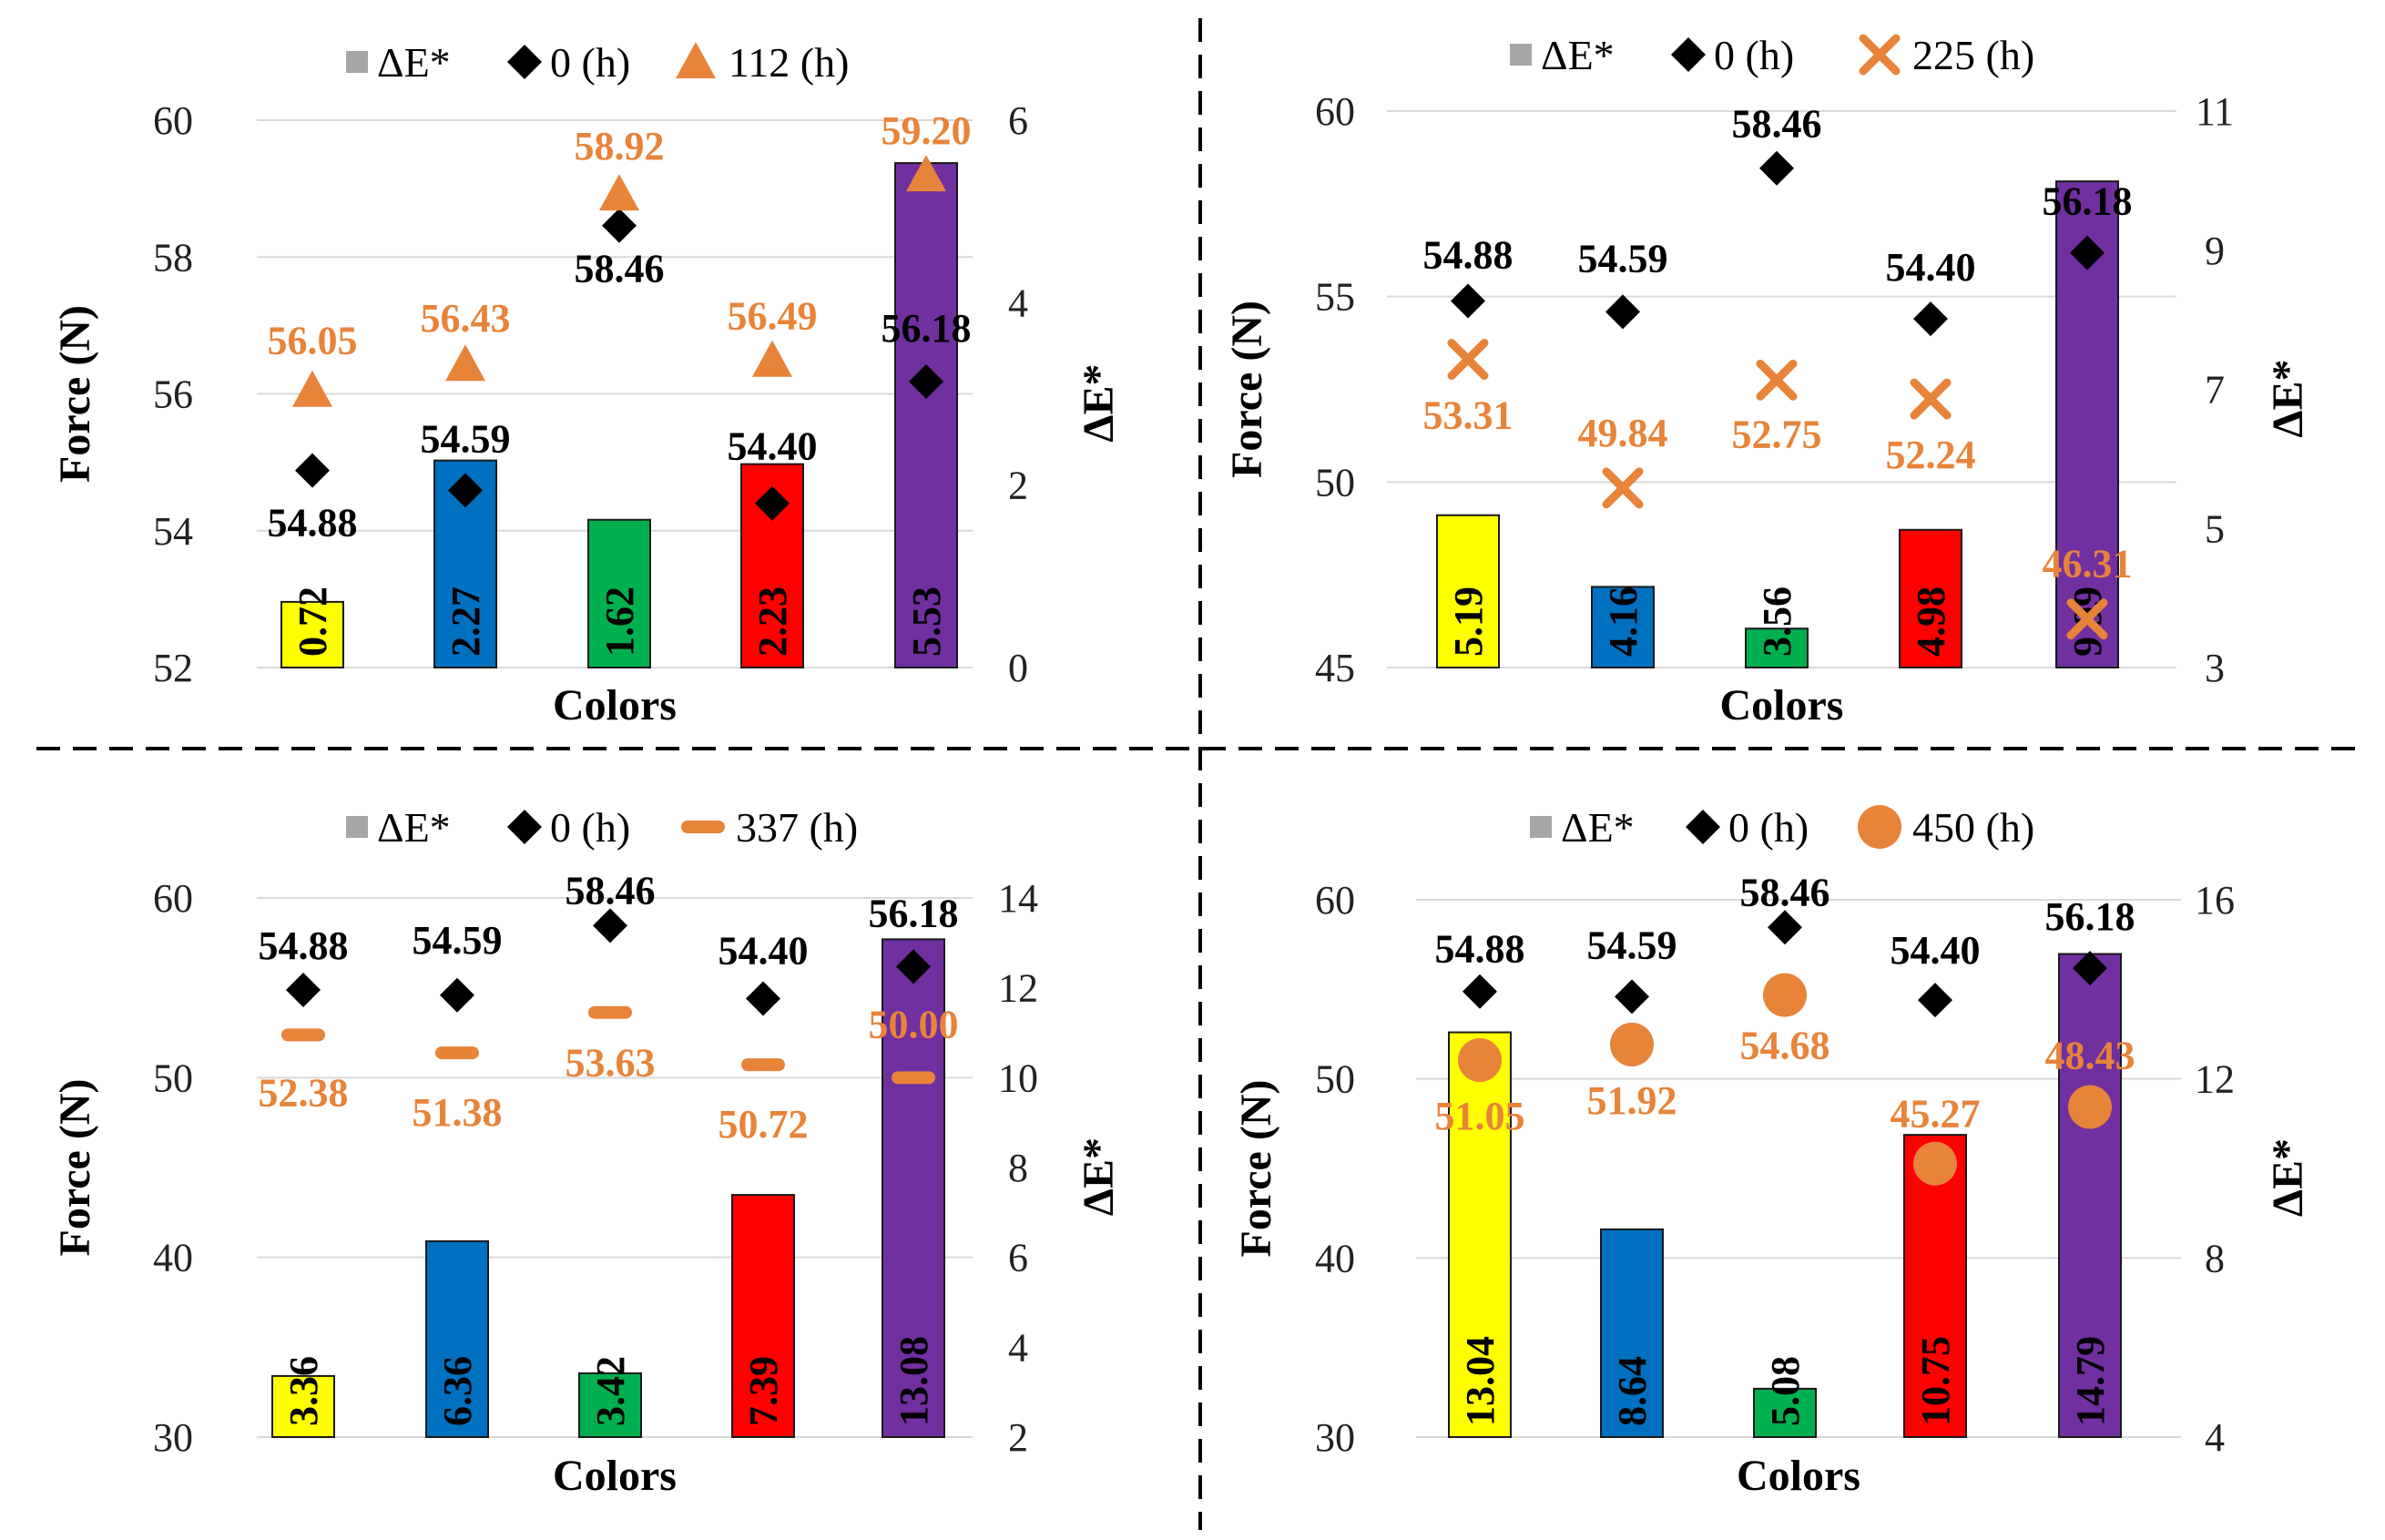  What do you see at coordinates (312, 621) in the screenshot?
I see `bar-value-label: 0.72` at bounding box center [312, 621].